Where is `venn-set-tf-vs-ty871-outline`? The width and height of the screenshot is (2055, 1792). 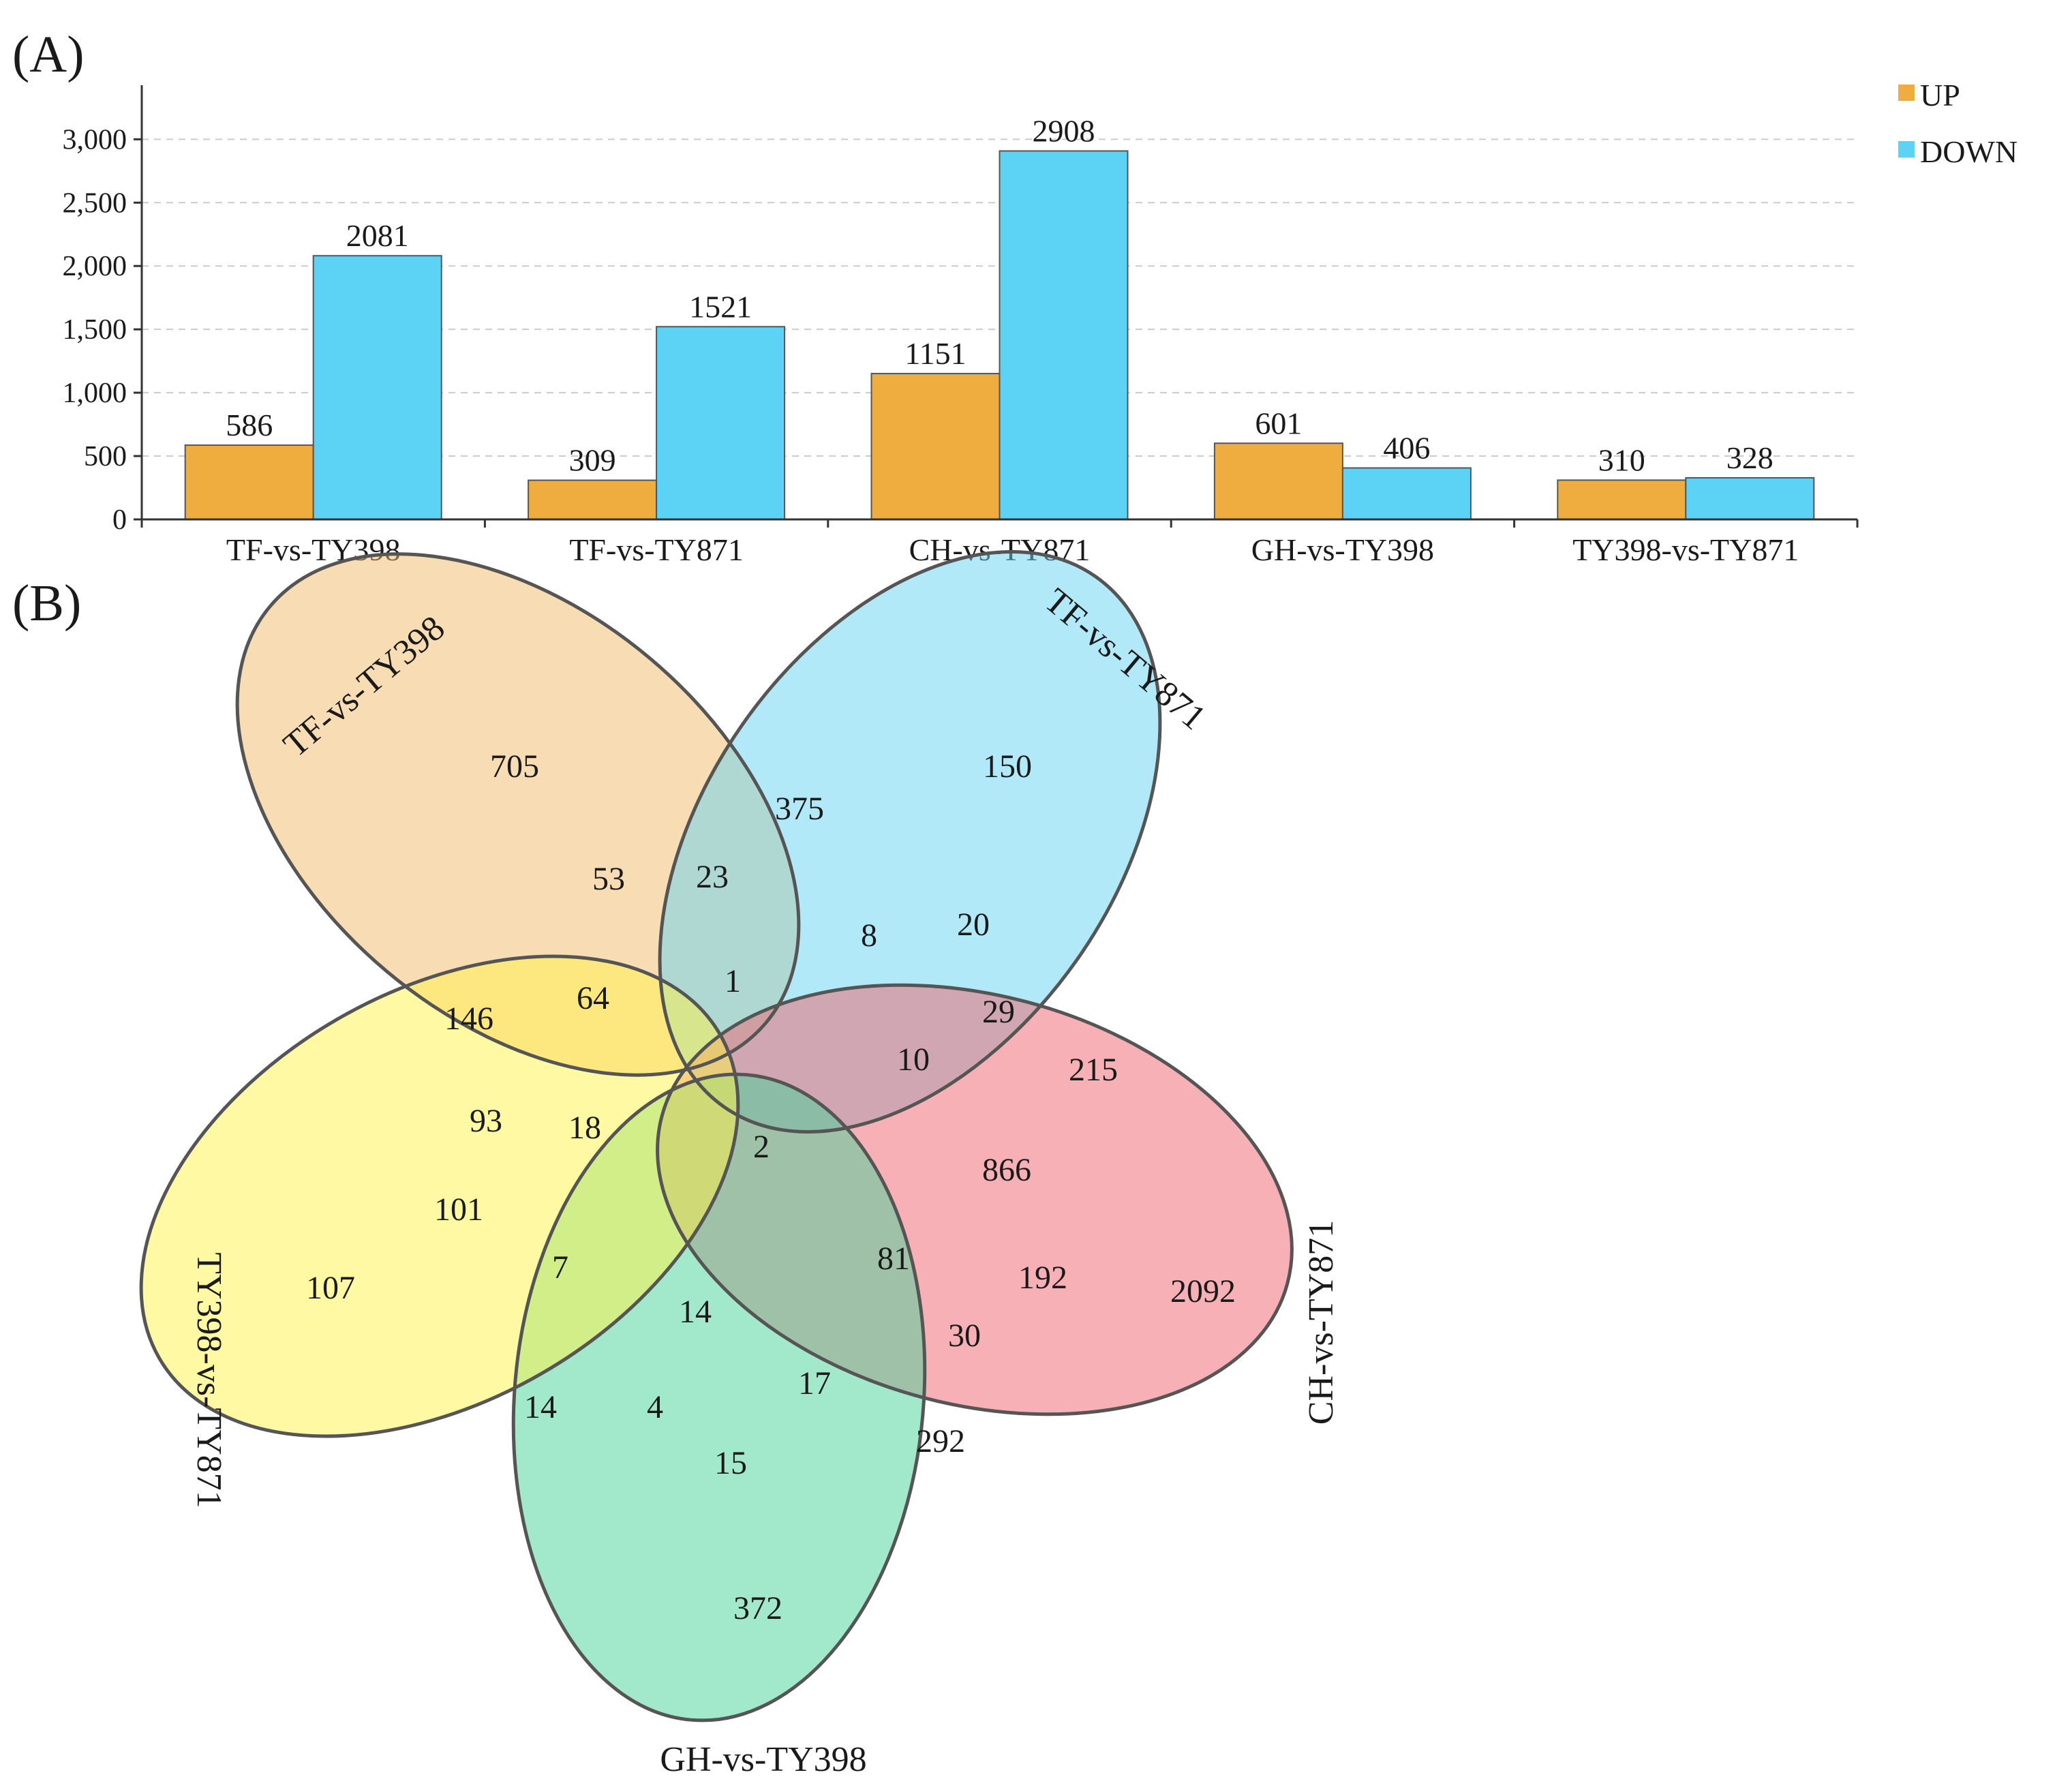 venn-set-tf-vs-ty871-outline is located at coordinates (910, 842).